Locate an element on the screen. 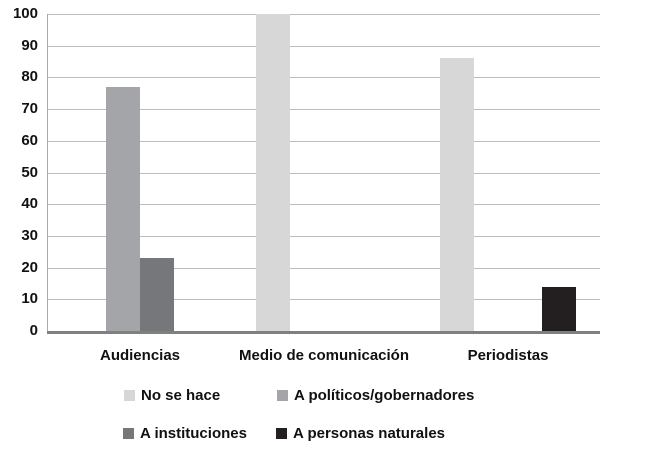 The height and width of the screenshot is (458, 664). y-axis-tick-label: 10 is located at coordinates (29, 299).